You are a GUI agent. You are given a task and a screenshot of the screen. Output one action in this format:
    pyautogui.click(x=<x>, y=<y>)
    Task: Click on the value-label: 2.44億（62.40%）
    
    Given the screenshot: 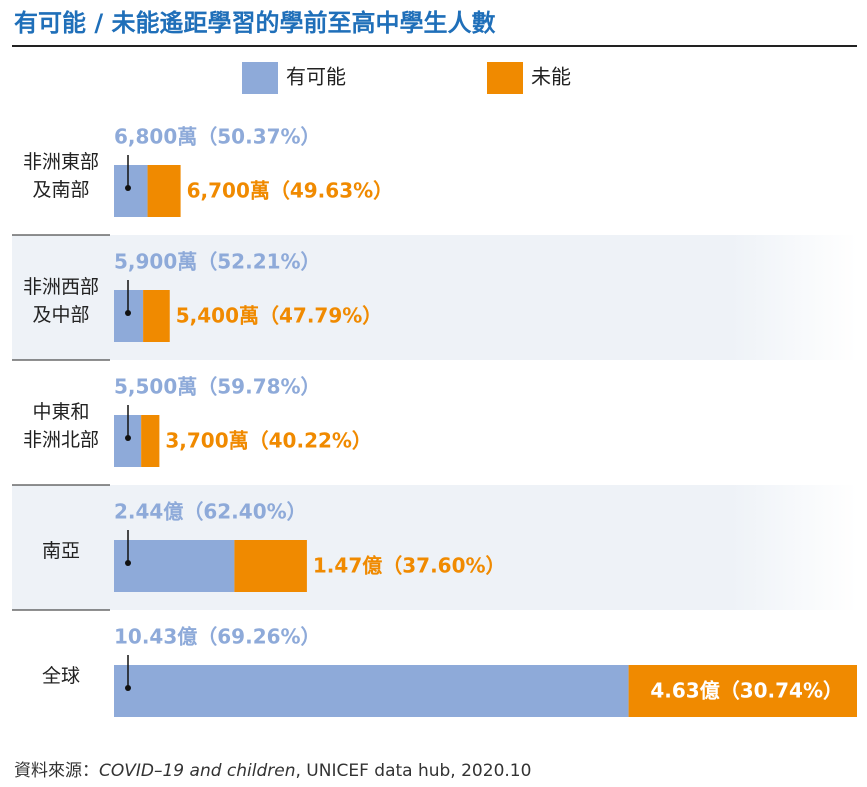 What is the action you would take?
    pyautogui.click(x=210, y=512)
    